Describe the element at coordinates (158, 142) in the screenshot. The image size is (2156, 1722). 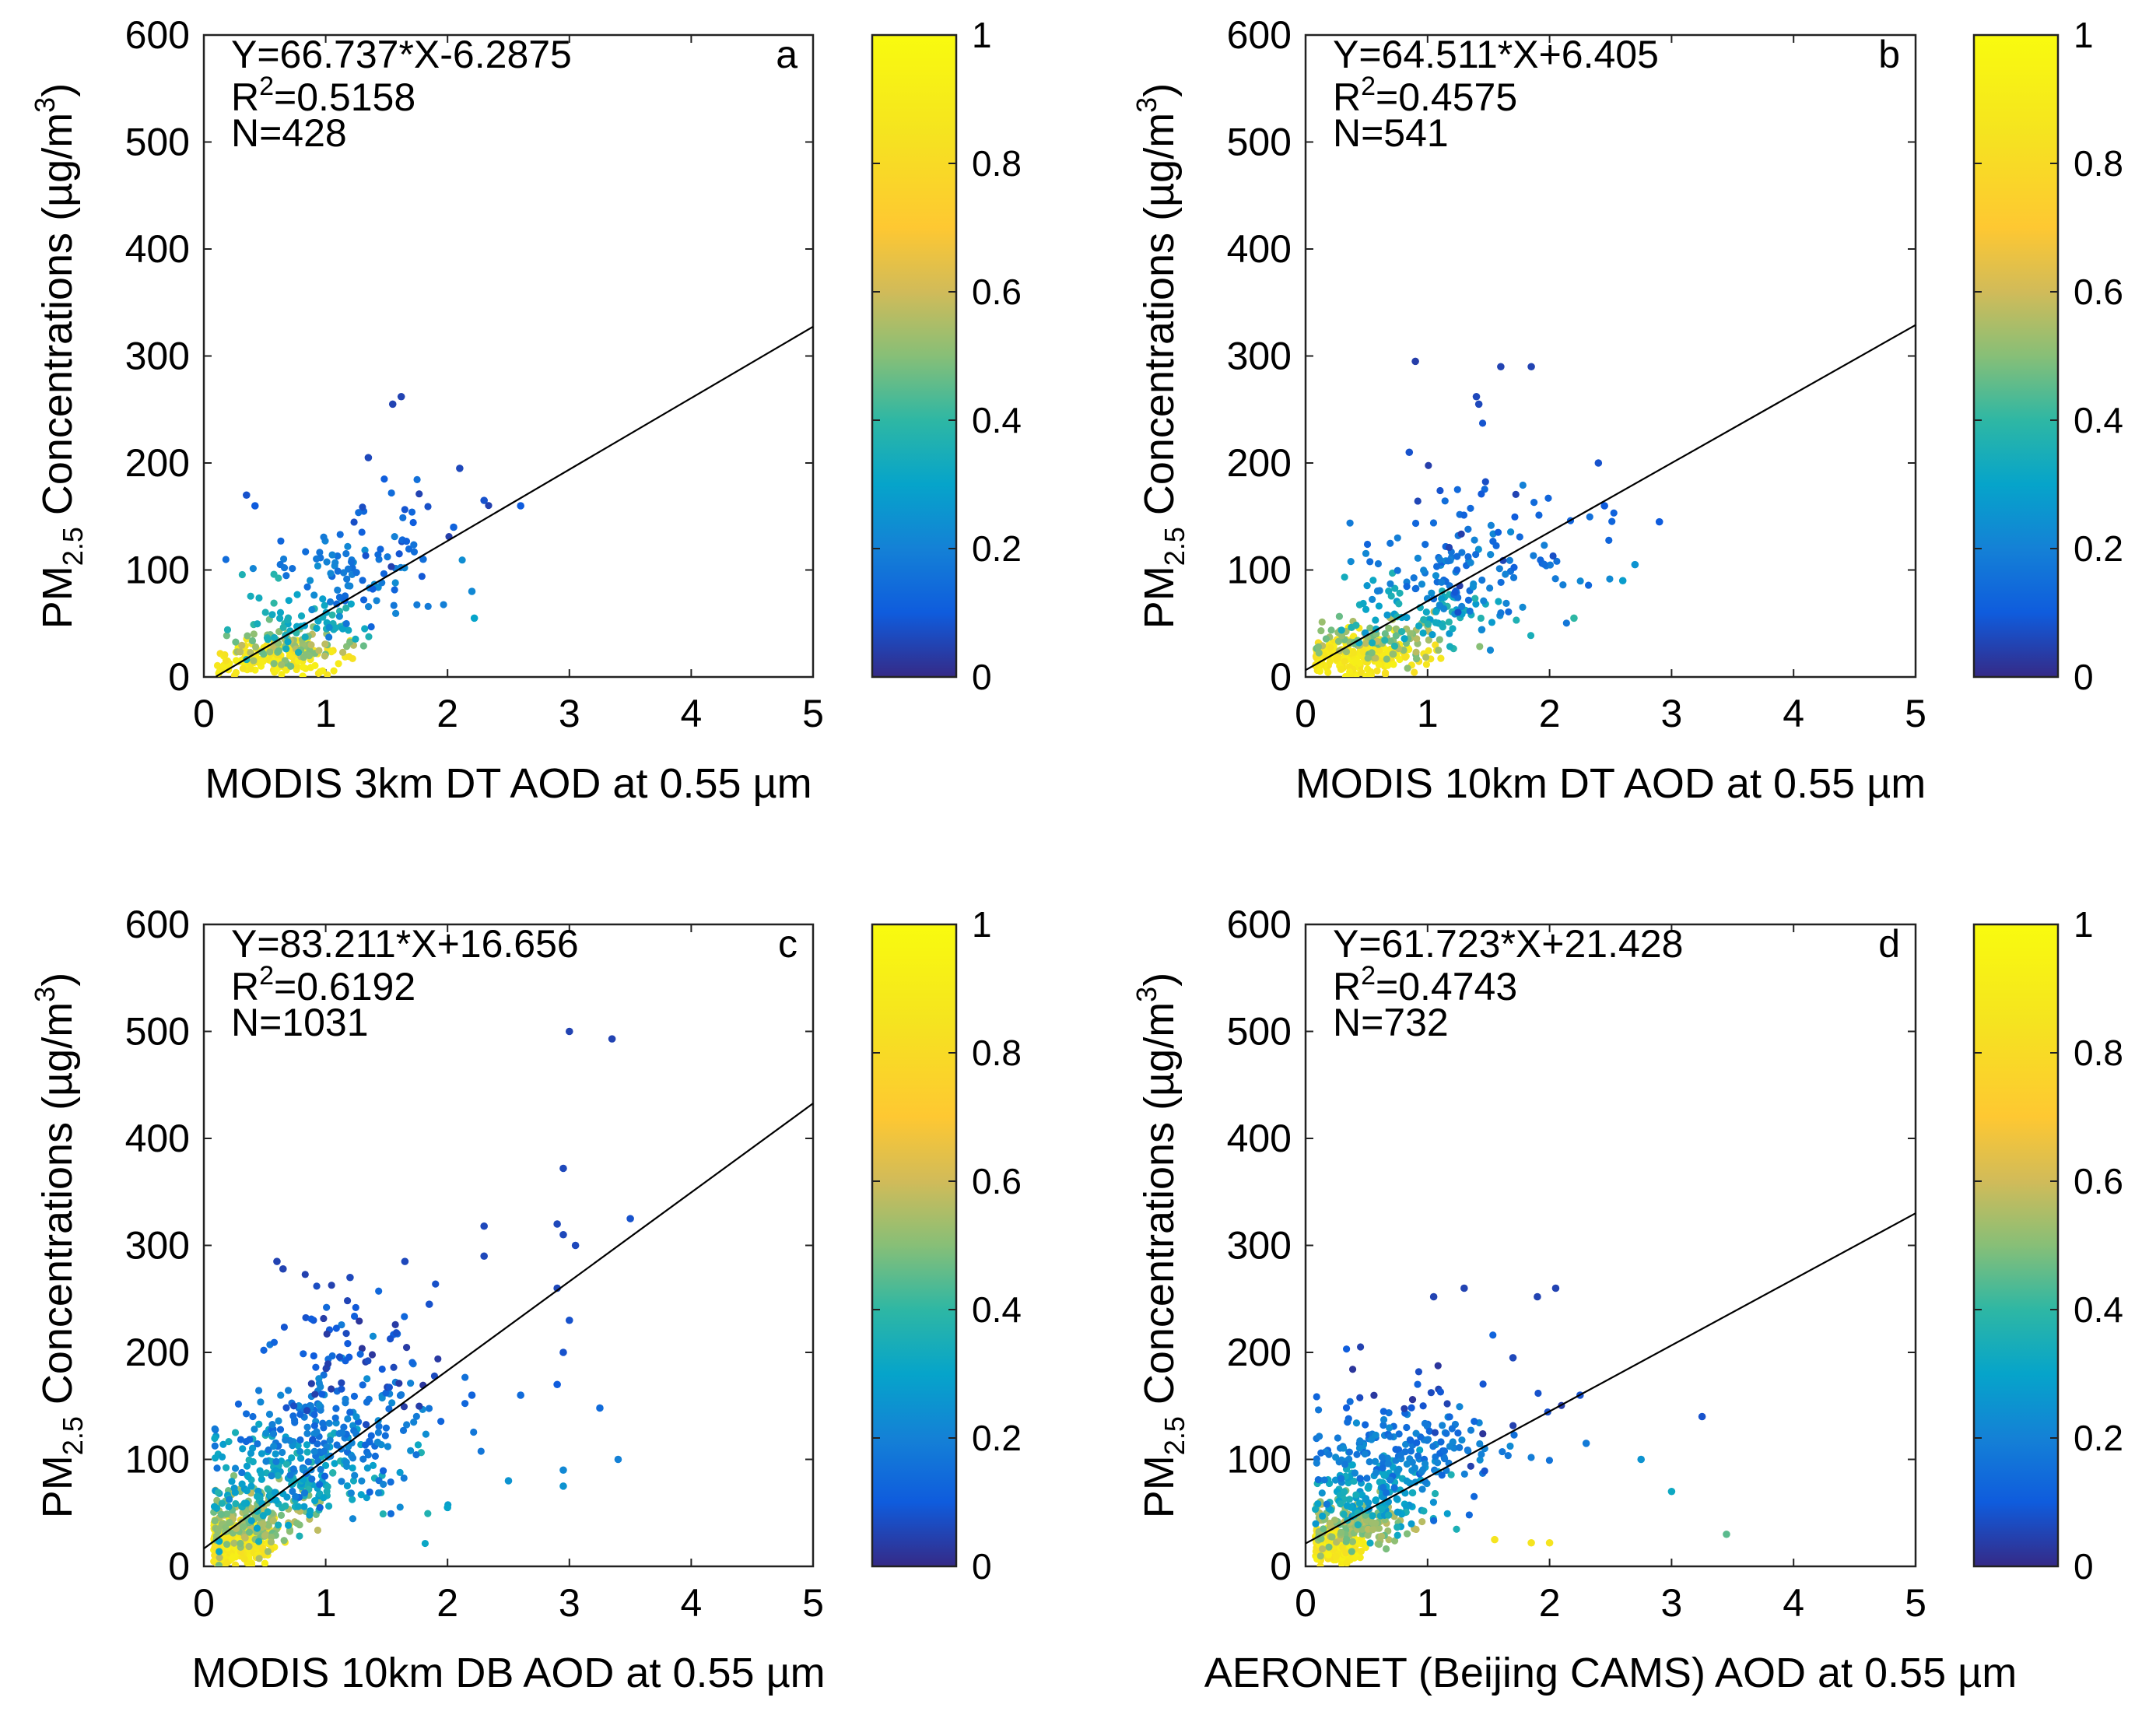
I see `y-tick-label: 500` at that location.